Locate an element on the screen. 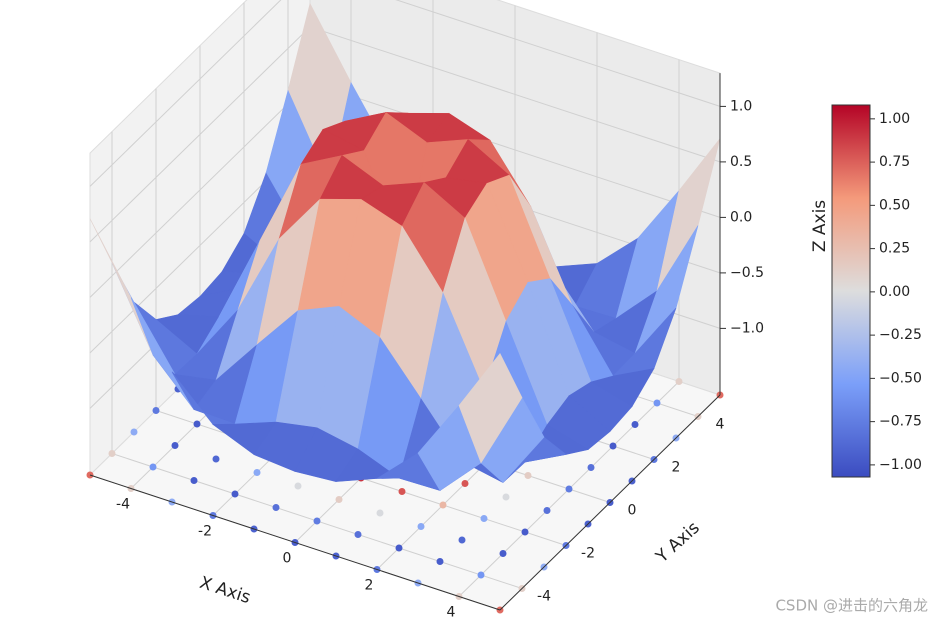 This screenshot has width=936, height=620. z-axis-label: Z Axis is located at coordinates (820, 226).